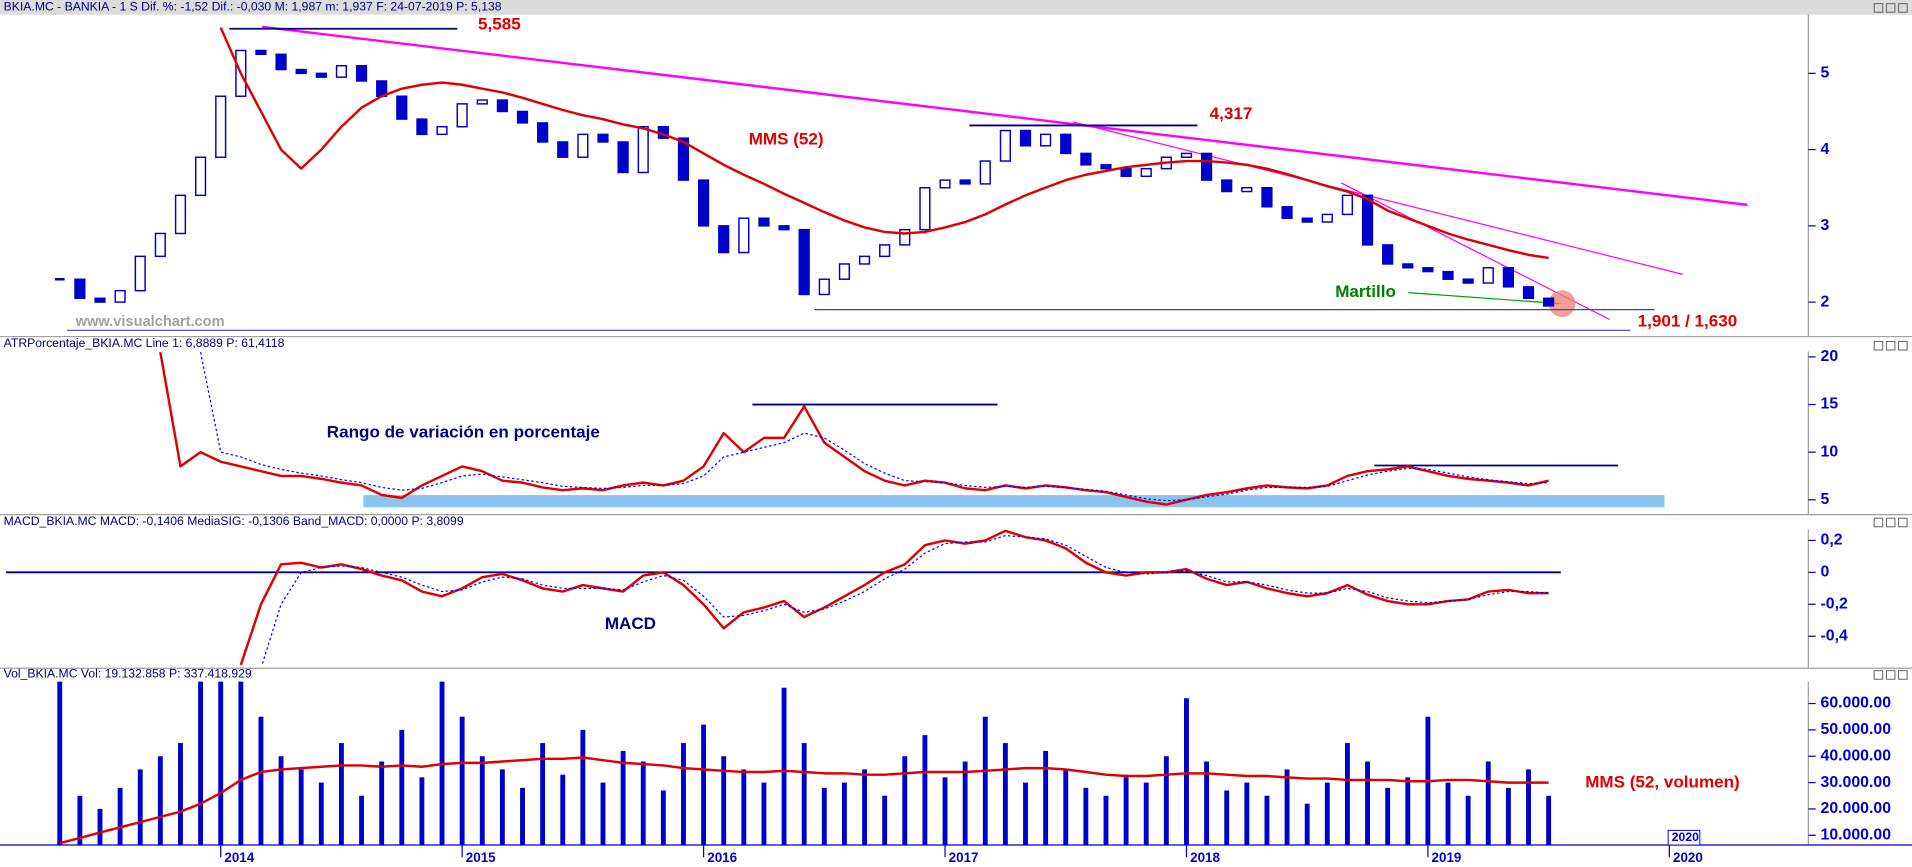  Describe the element at coordinates (1856, 703) in the screenshot. I see `y-tick-label: 60.000.00` at that location.